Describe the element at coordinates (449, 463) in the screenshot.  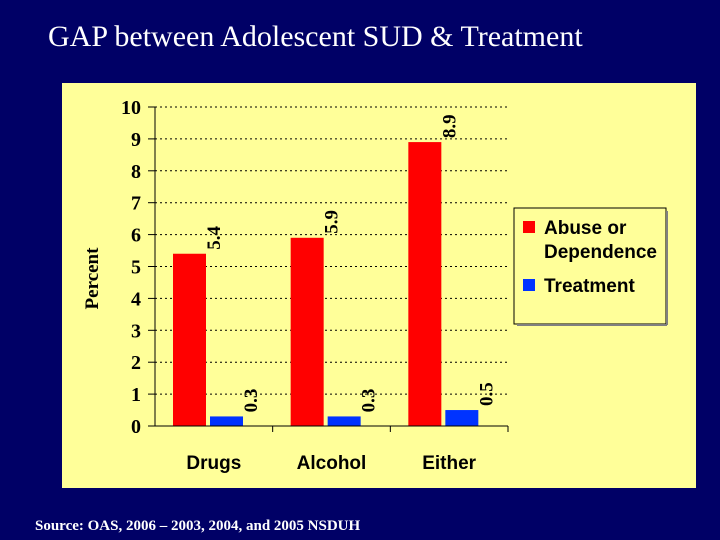
I see `x-category-label: Either` at that location.